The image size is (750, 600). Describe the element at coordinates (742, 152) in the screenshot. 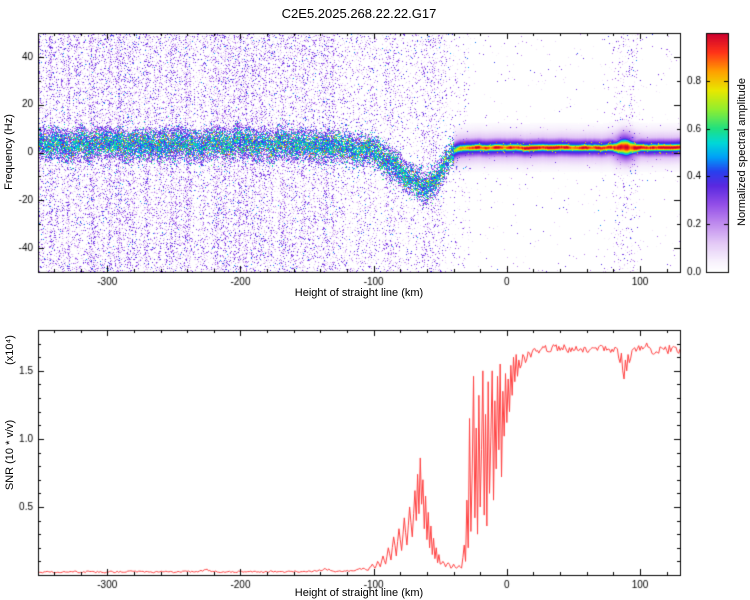

I see `colorbar-label: Normalized spectral amplitude` at that location.